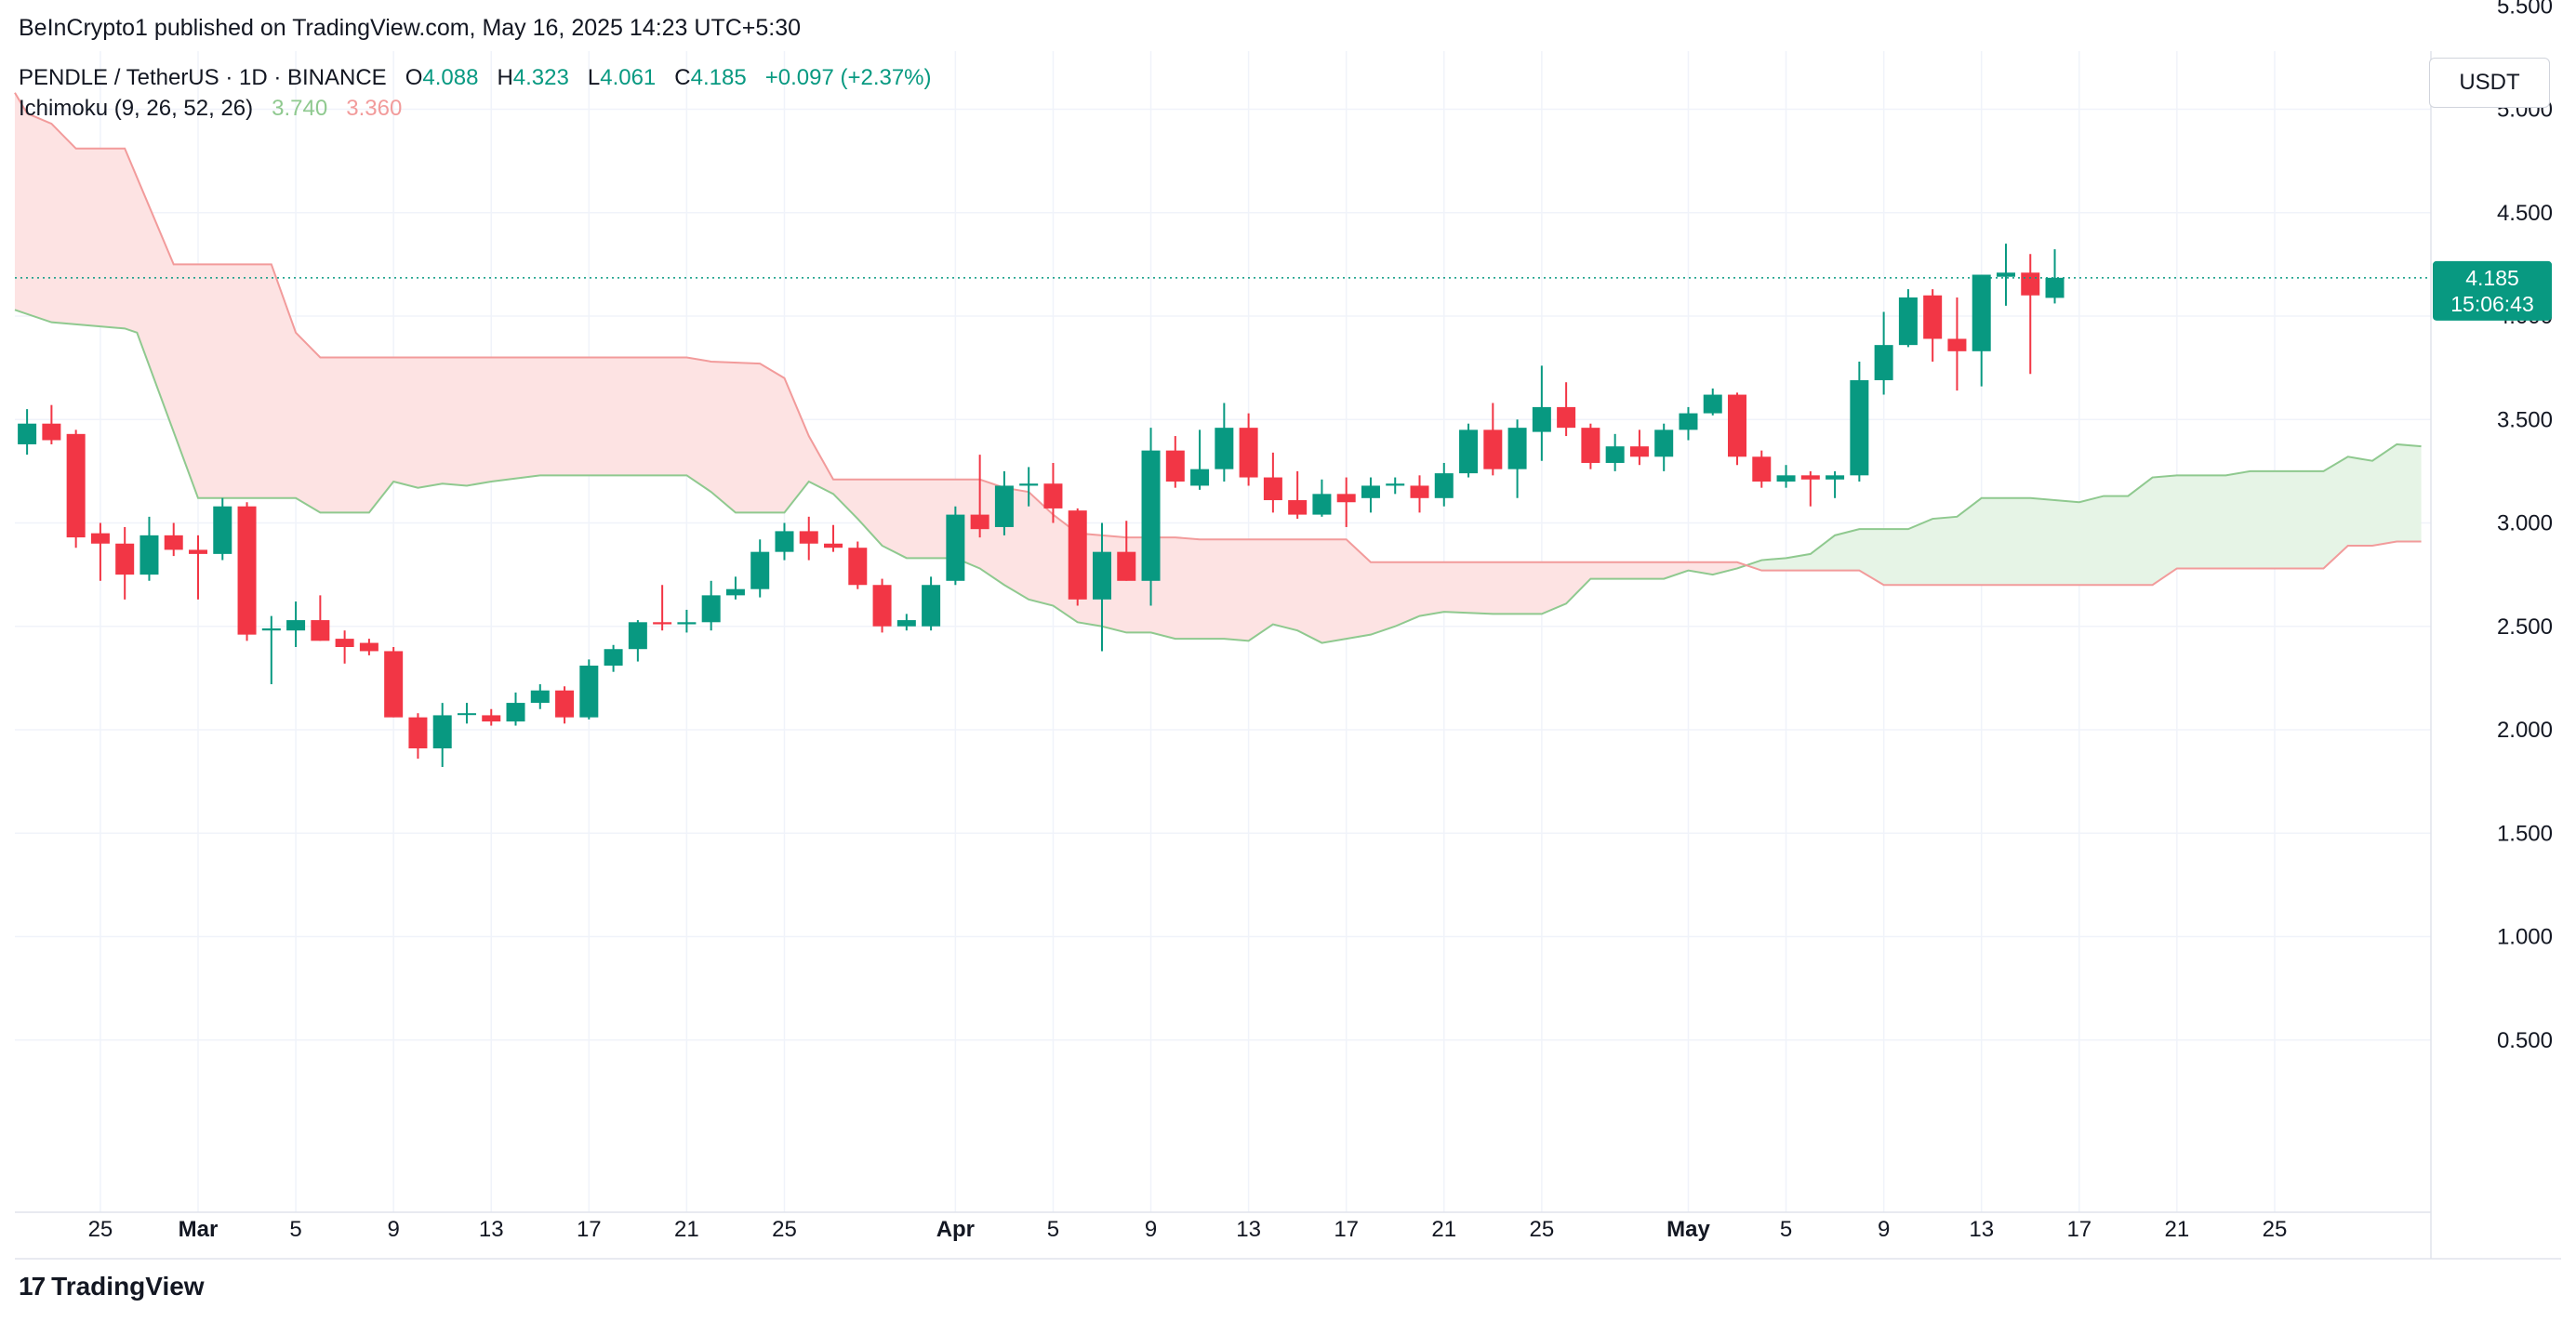 The image size is (2576, 1321). What do you see at coordinates (203, 77) in the screenshot?
I see `symbol-name: PENDLE / TetherUS · 1D · BINANCE` at bounding box center [203, 77].